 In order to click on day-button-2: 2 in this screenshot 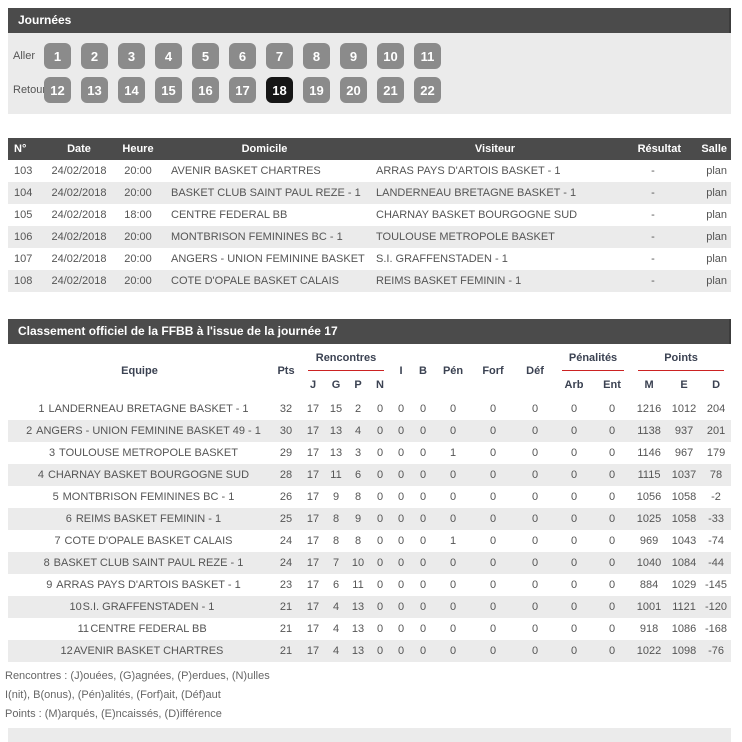, I will do `click(94, 56)`.